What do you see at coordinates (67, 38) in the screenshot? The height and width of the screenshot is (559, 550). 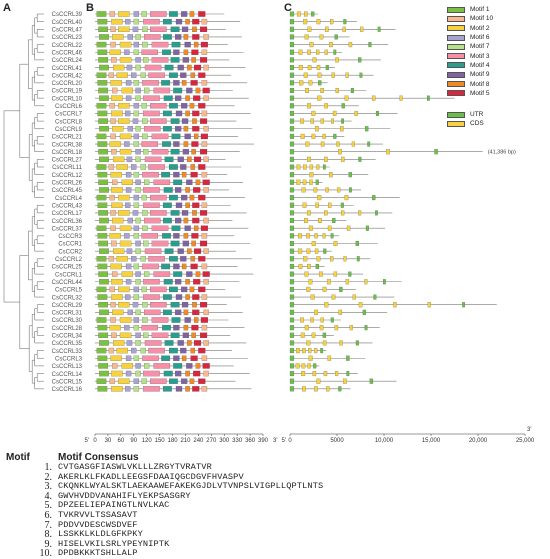 I see `gene-label: CsCCRL23` at bounding box center [67, 38].